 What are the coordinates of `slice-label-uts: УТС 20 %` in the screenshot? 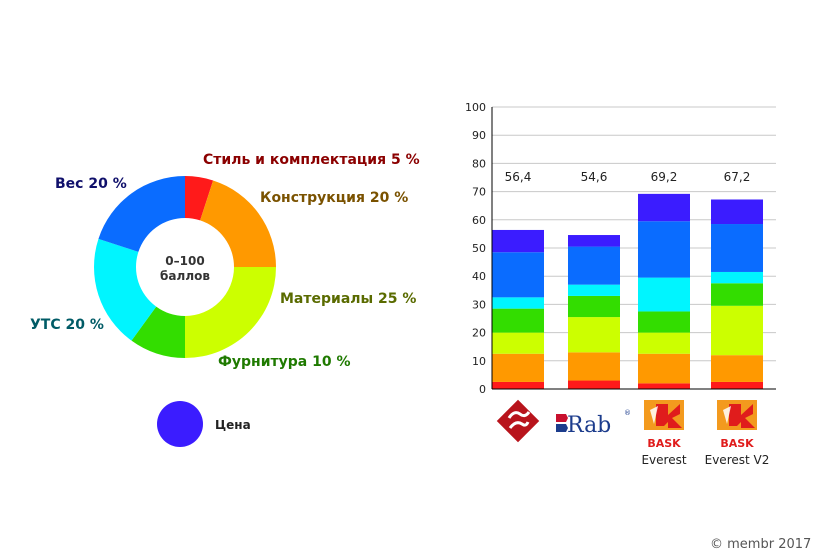 It's located at (67, 325).